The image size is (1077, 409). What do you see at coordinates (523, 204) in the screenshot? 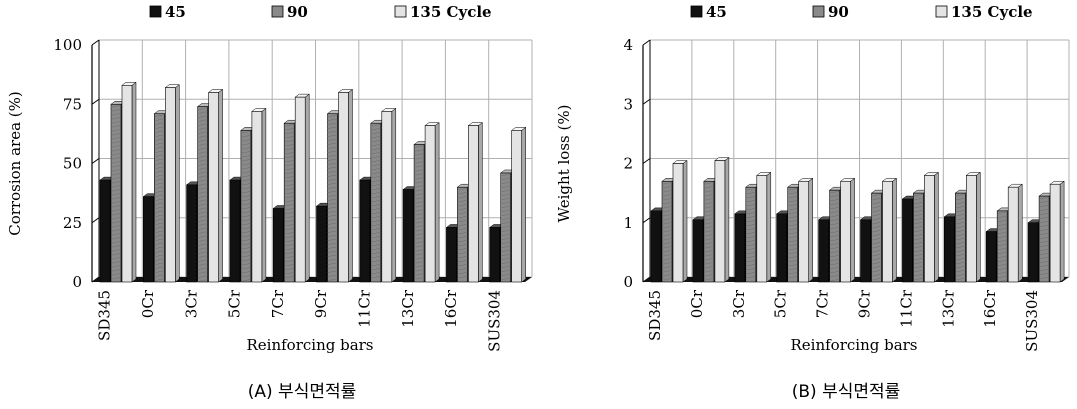
I see `chart-a-bar-side` at bounding box center [523, 204].